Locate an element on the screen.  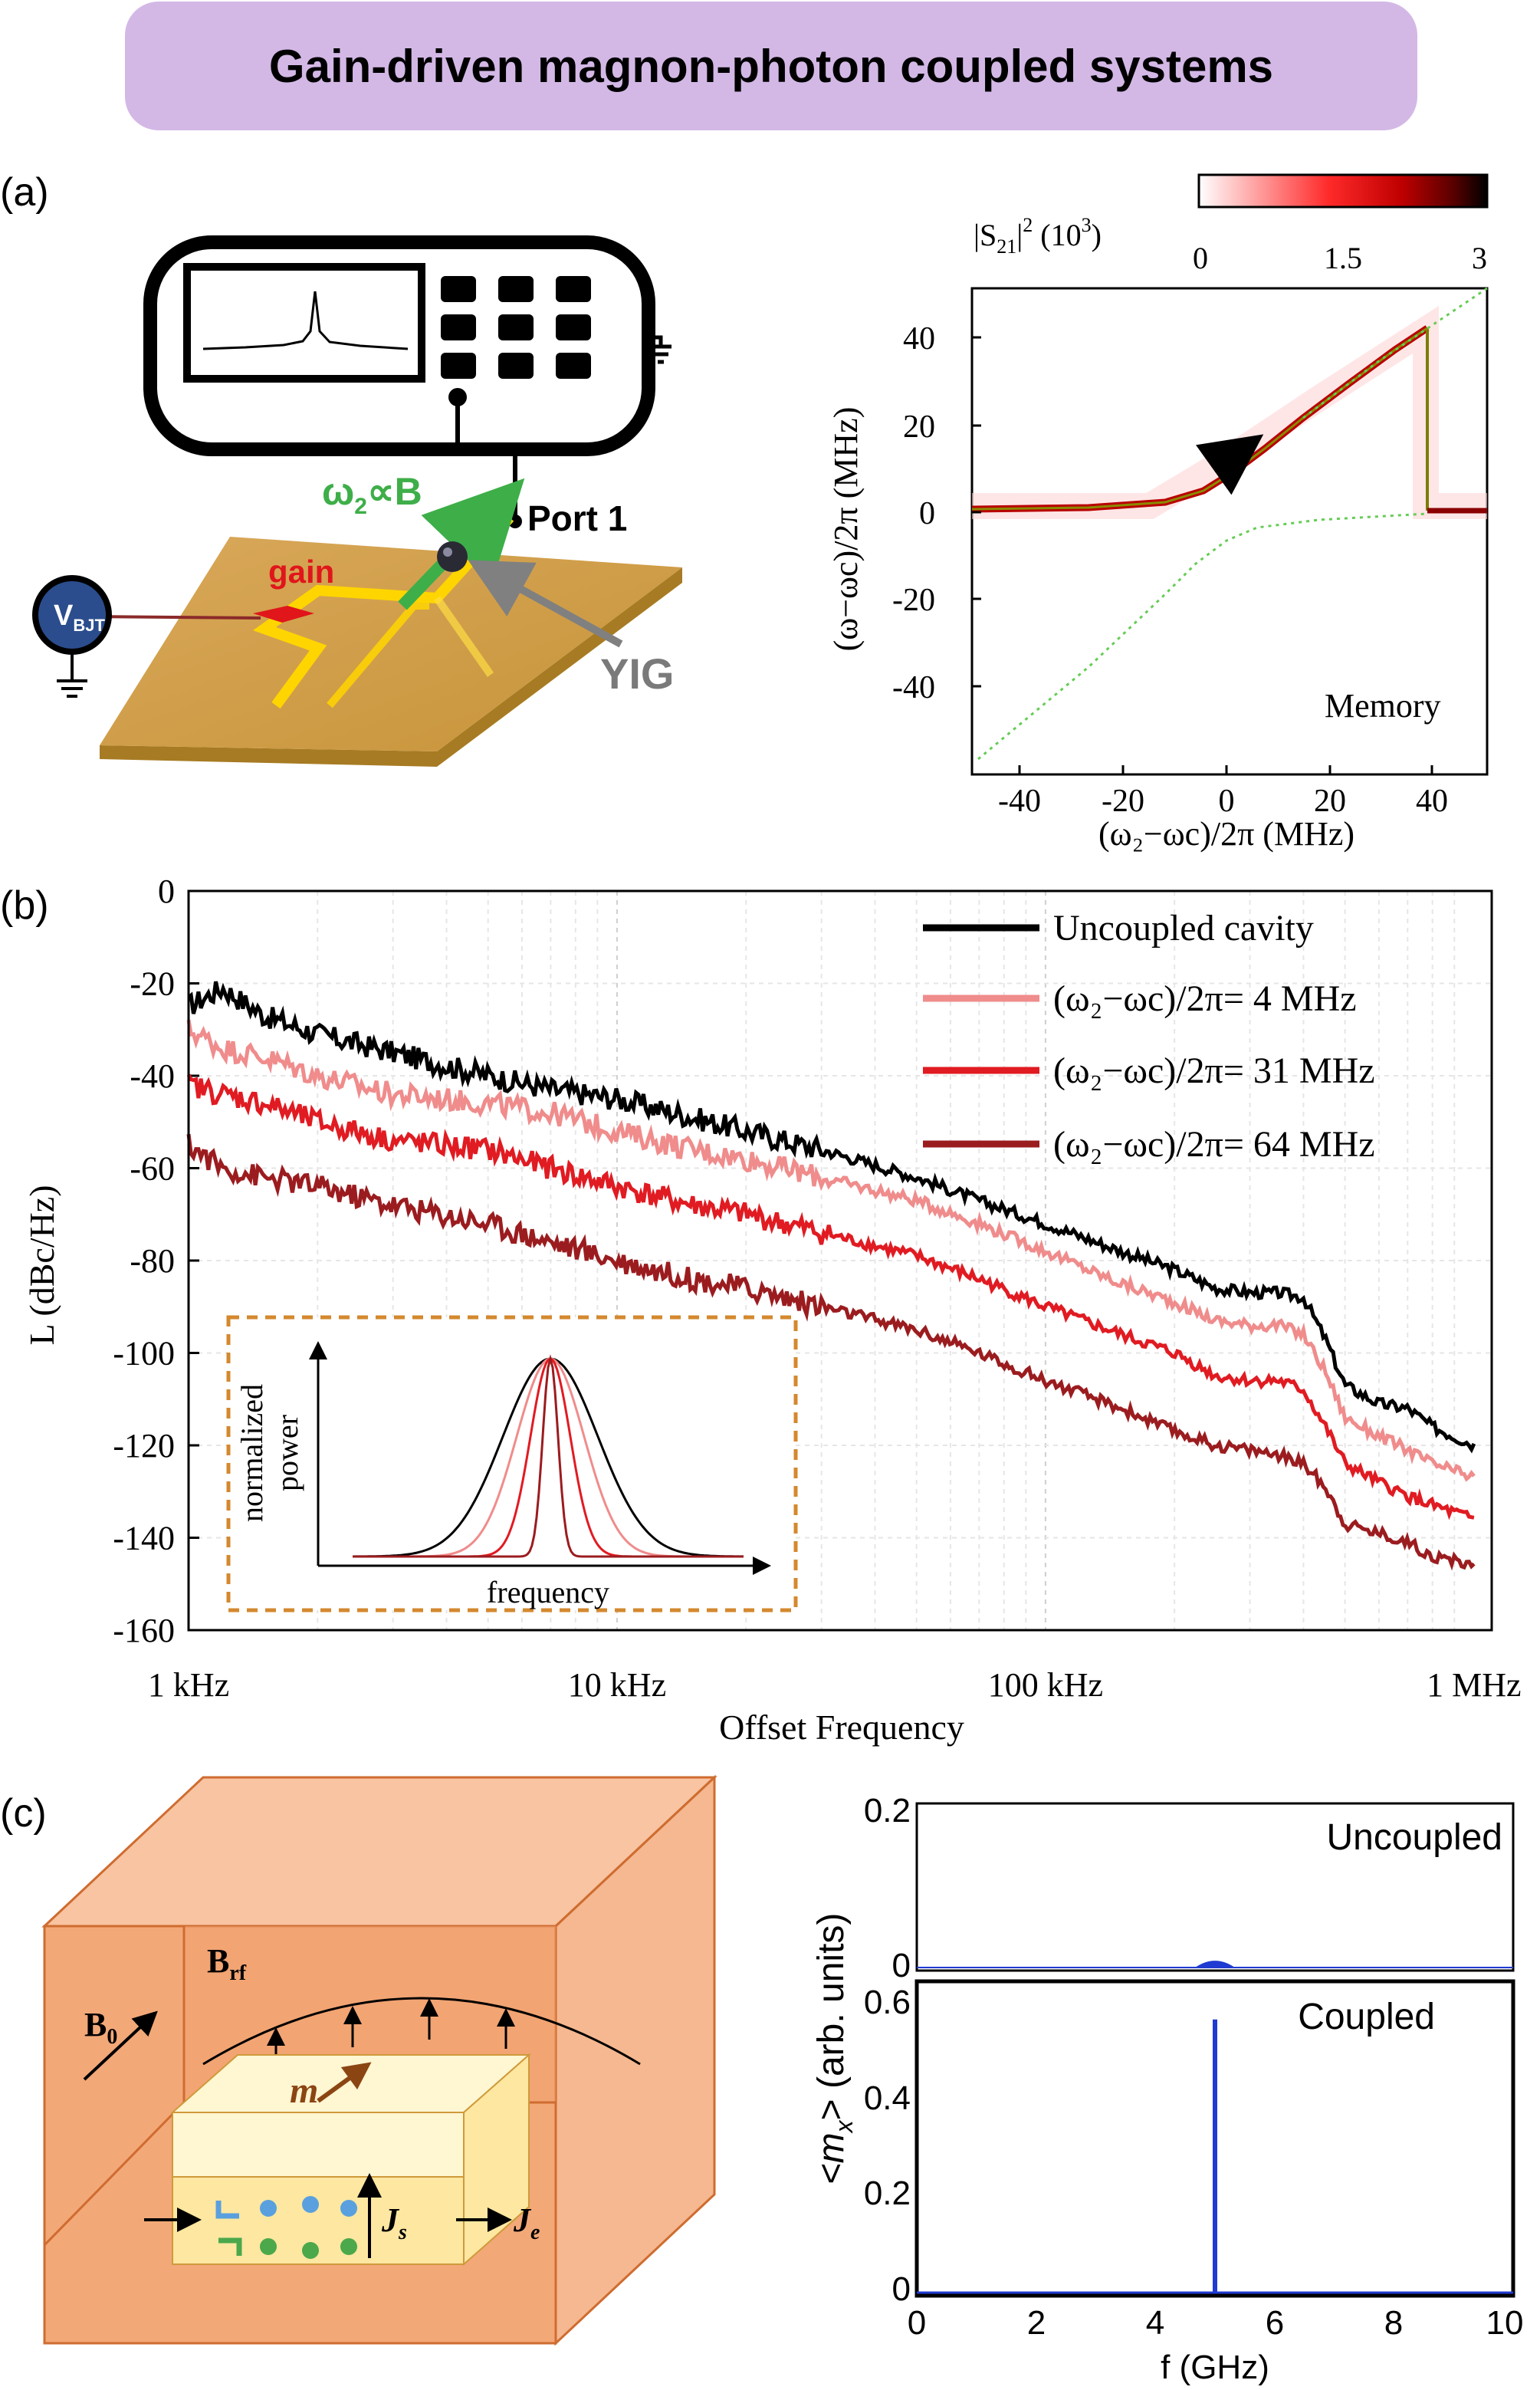
colorbar-tick-2: 3 is located at coordinates (1479, 258).